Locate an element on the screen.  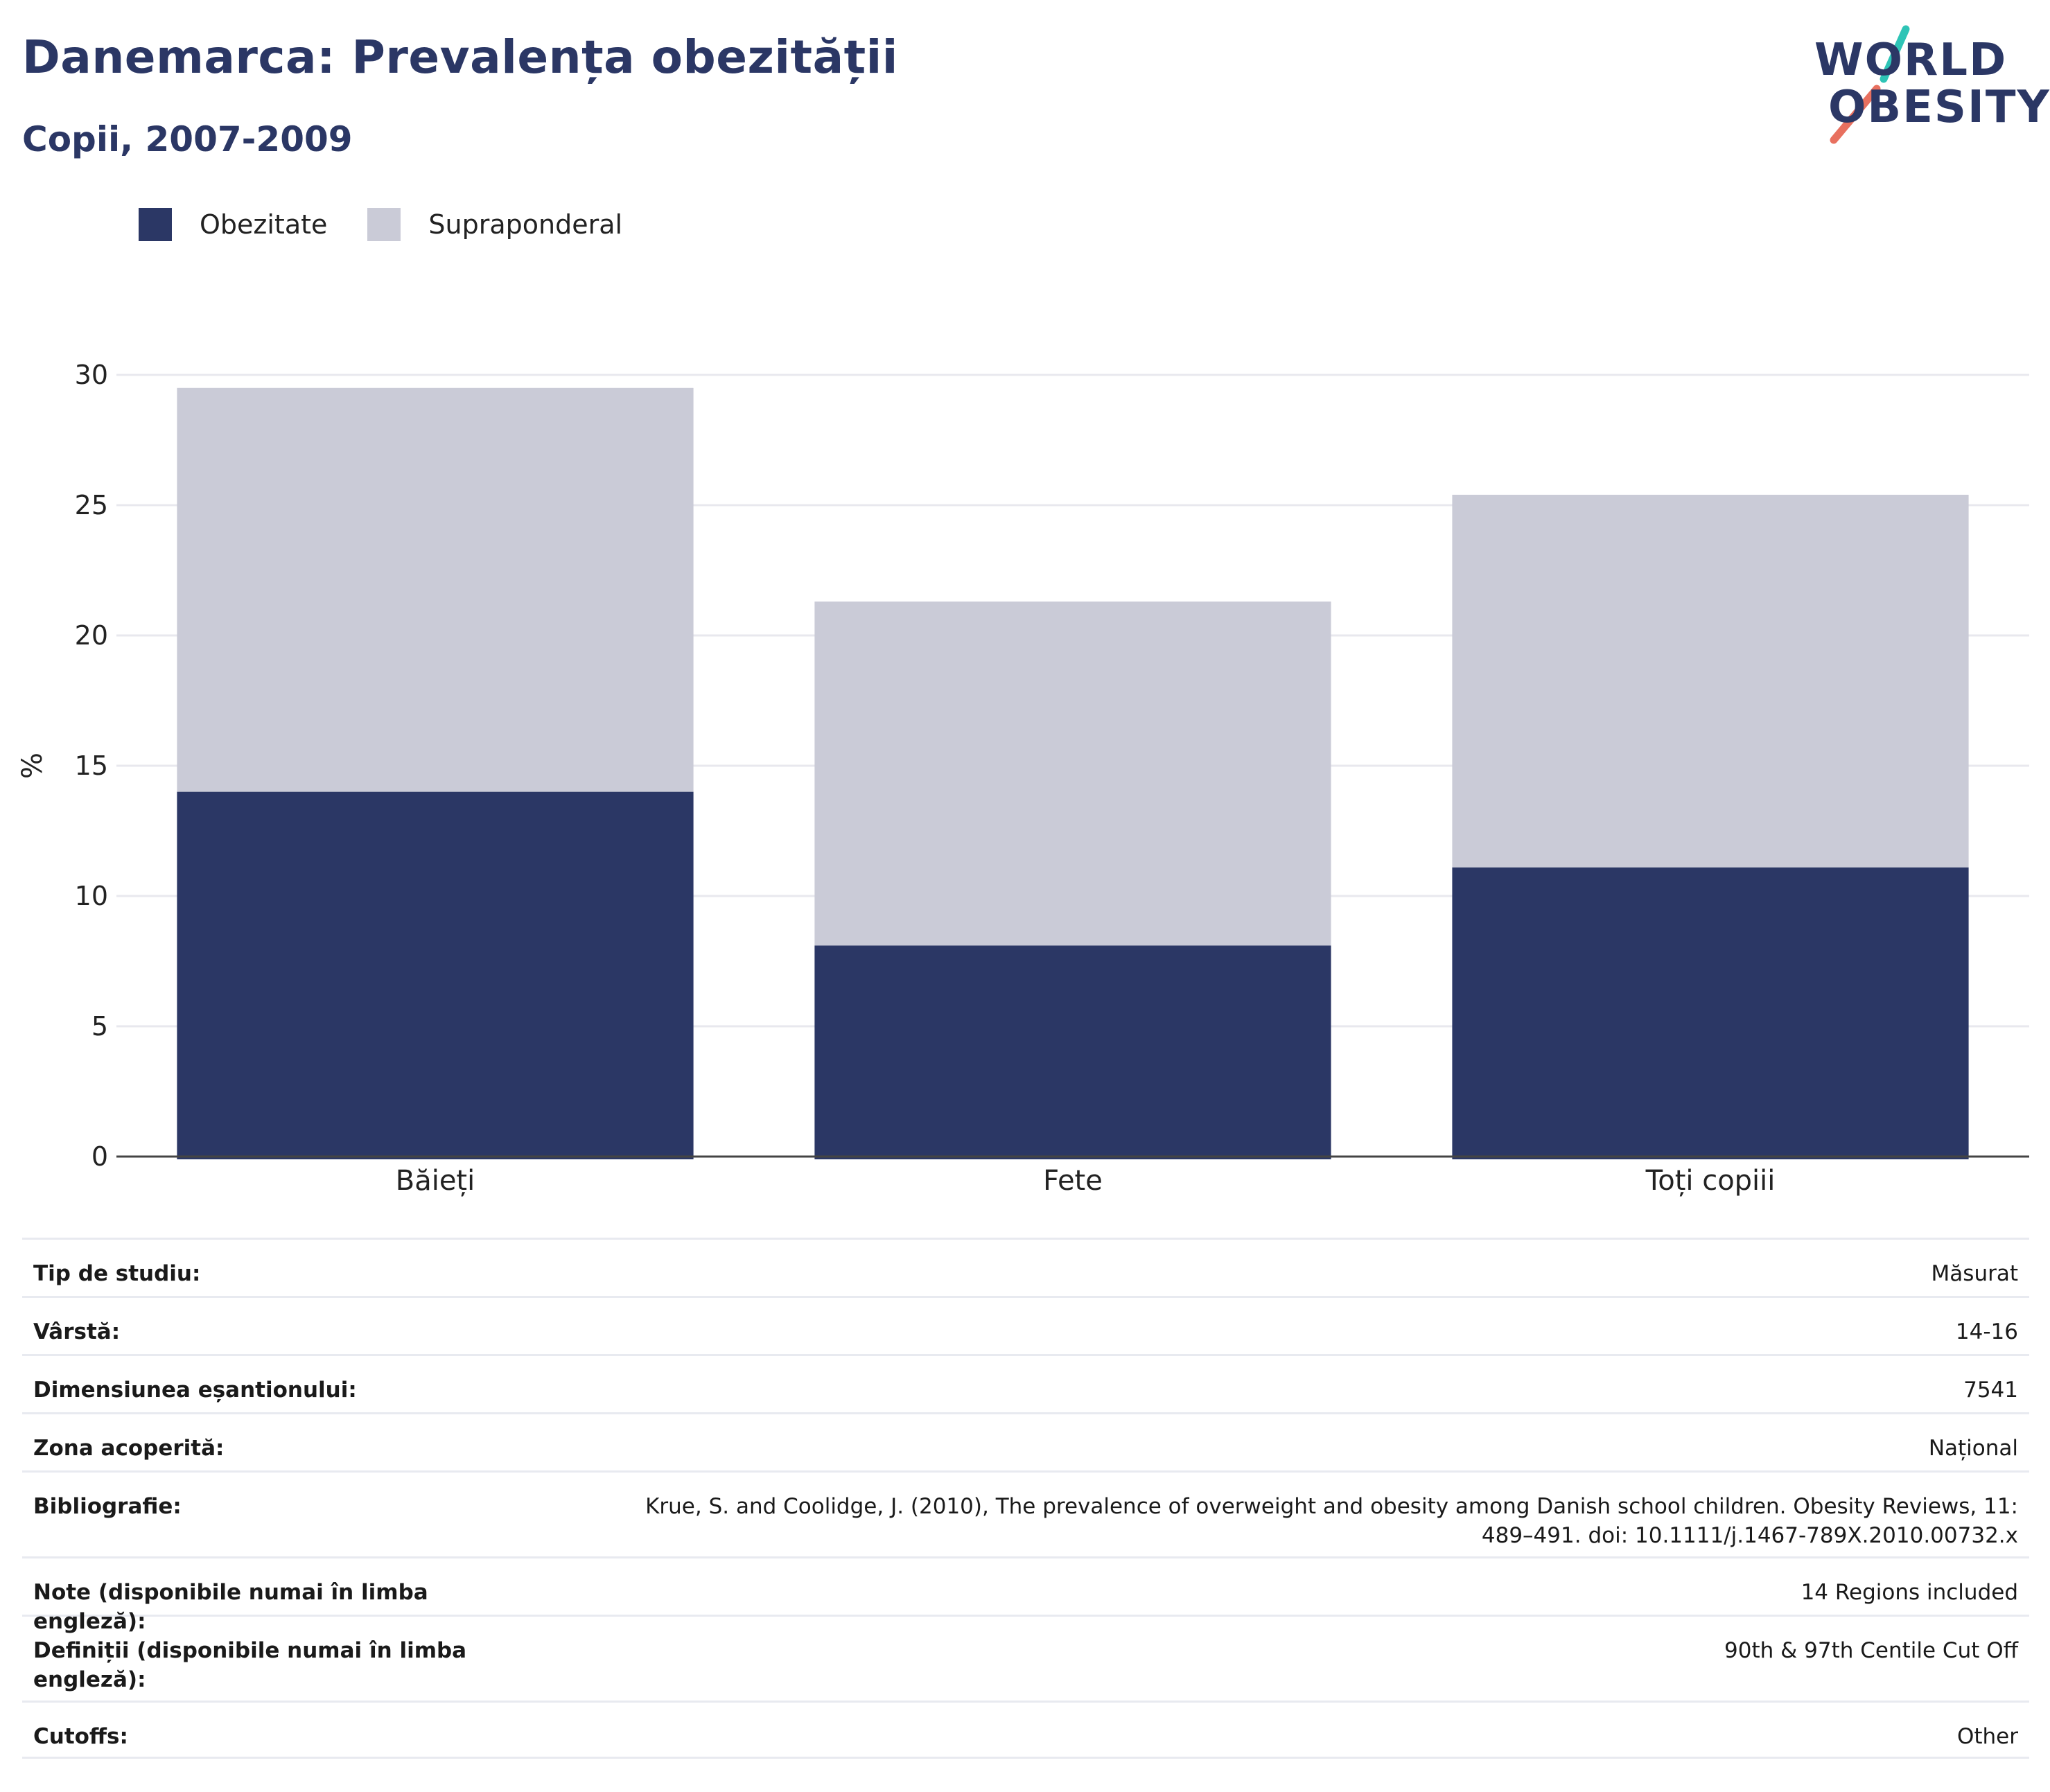
info-value: 7541 is located at coordinates (1990, 1390).